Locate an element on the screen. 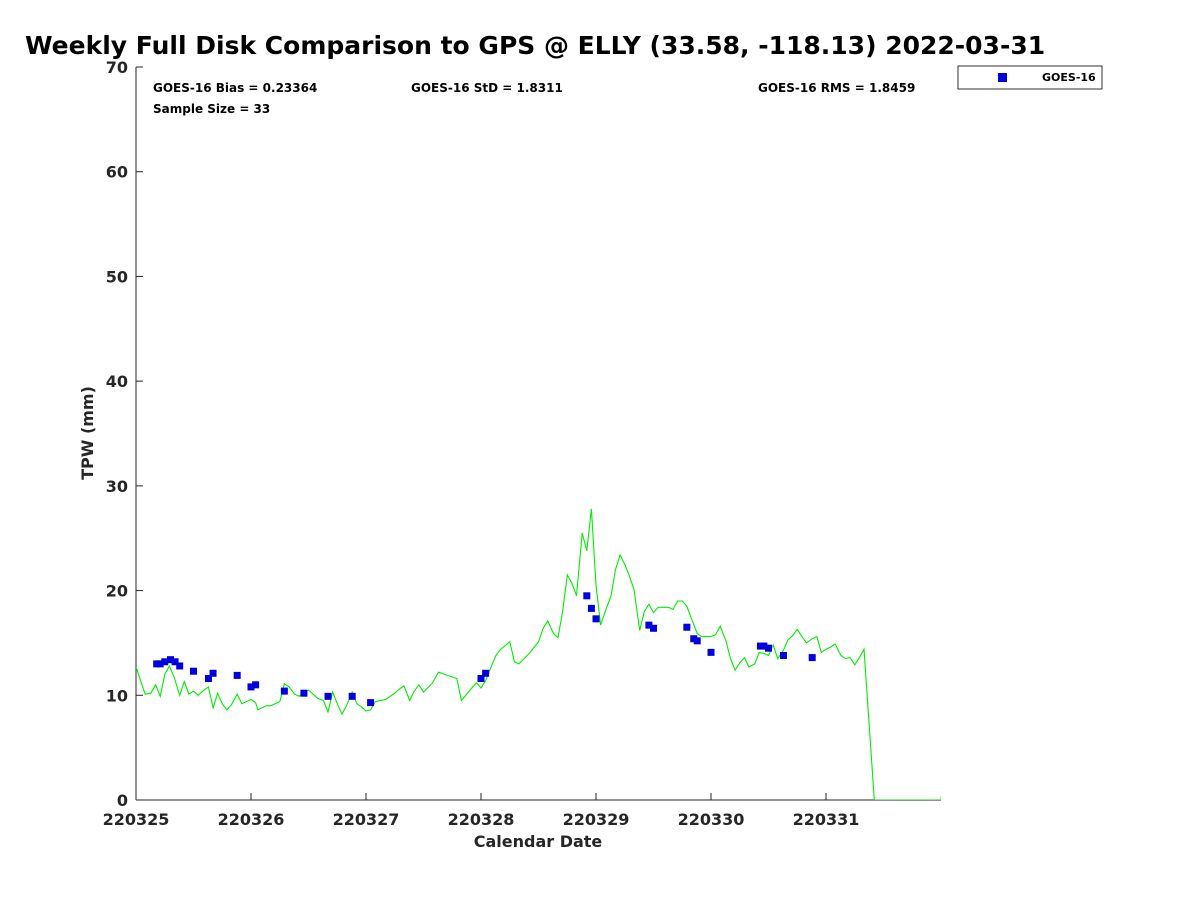  y-tick-label: 40 is located at coordinates (117, 381).